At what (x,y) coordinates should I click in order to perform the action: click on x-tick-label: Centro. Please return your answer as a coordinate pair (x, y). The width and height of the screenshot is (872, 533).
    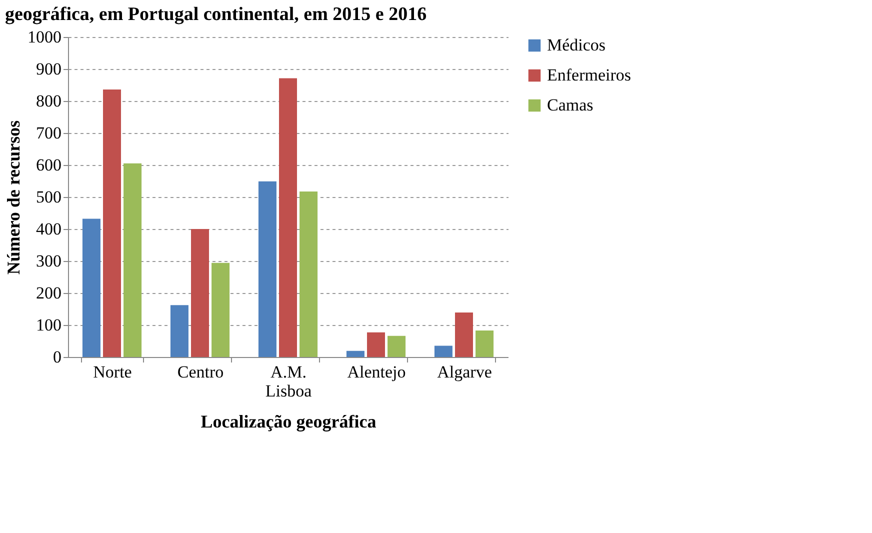
    Looking at the image, I should click on (200, 372).